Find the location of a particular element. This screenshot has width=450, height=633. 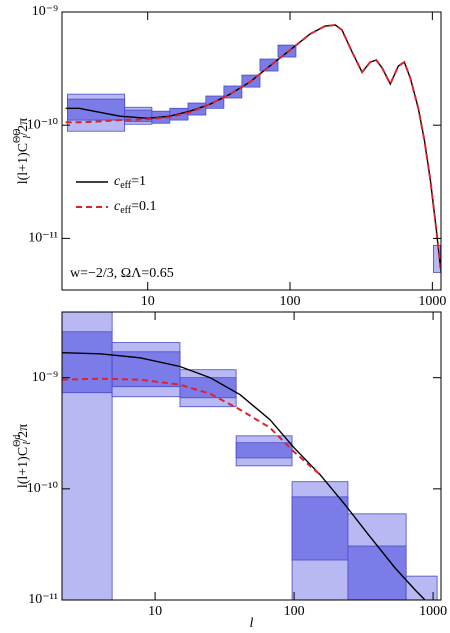

curve is located at coordinates (191, 426).